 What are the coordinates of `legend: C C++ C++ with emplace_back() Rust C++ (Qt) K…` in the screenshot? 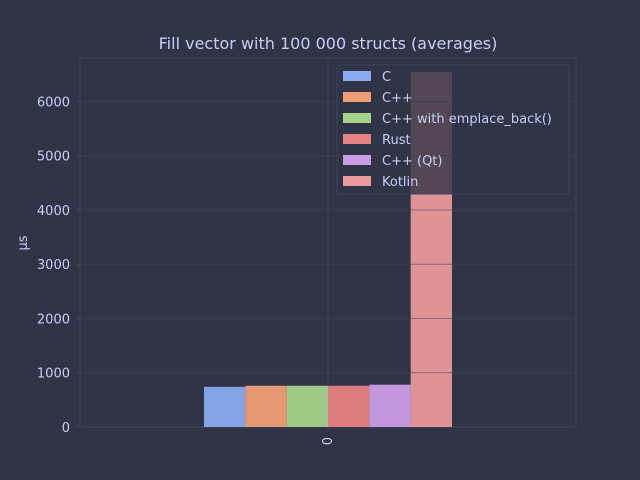 It's located at (453, 129).